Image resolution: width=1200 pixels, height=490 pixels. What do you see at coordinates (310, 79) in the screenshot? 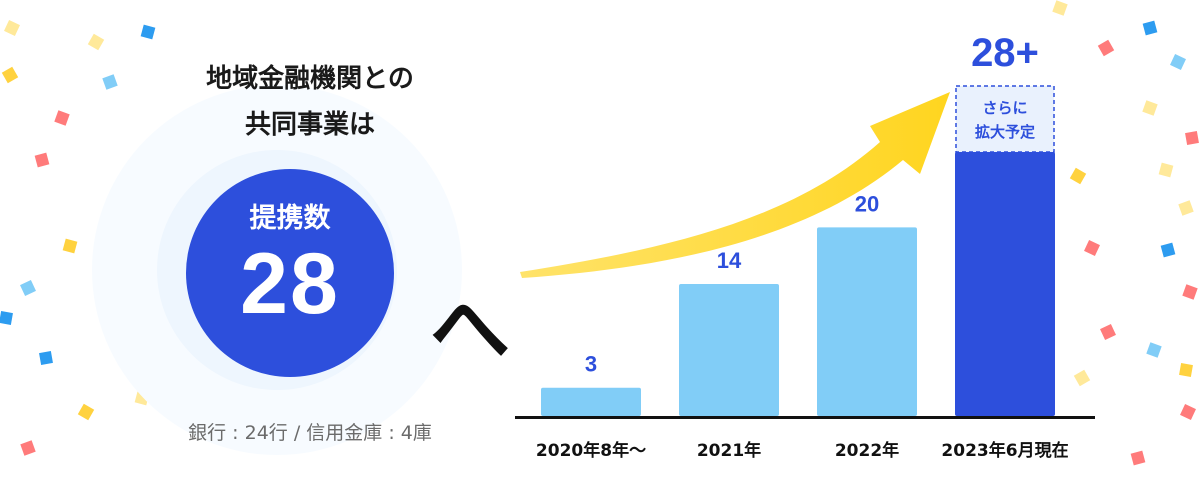
I see `headline-line1: 地域金融機関との` at bounding box center [310, 79].